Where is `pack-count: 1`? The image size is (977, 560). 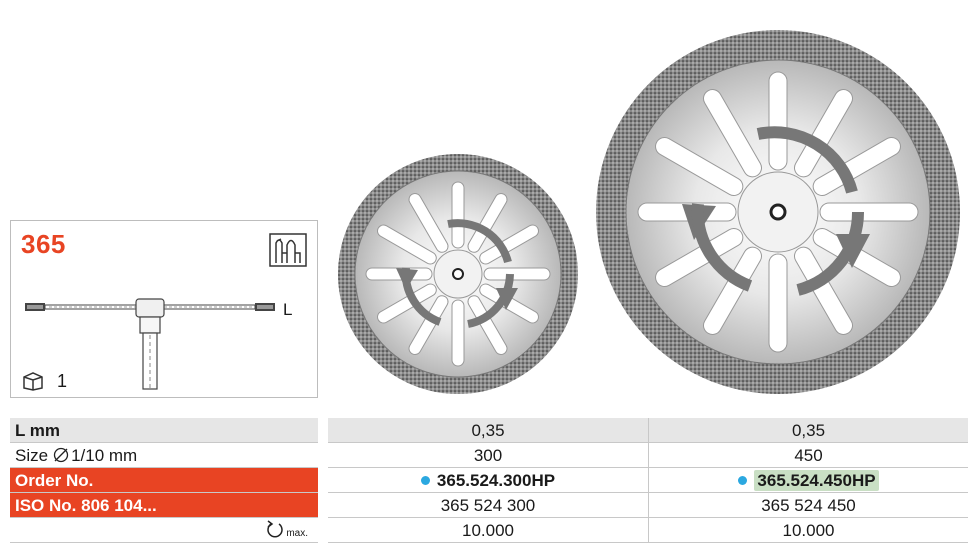
pack-count: 1 is located at coordinates (62, 381).